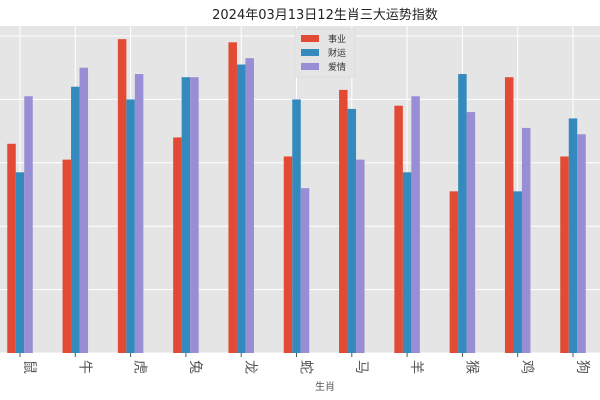 Image resolution: width=600 pixels, height=400 pixels. What do you see at coordinates (139, 213) in the screenshot?
I see `bar-爱情-虎` at bounding box center [139, 213].